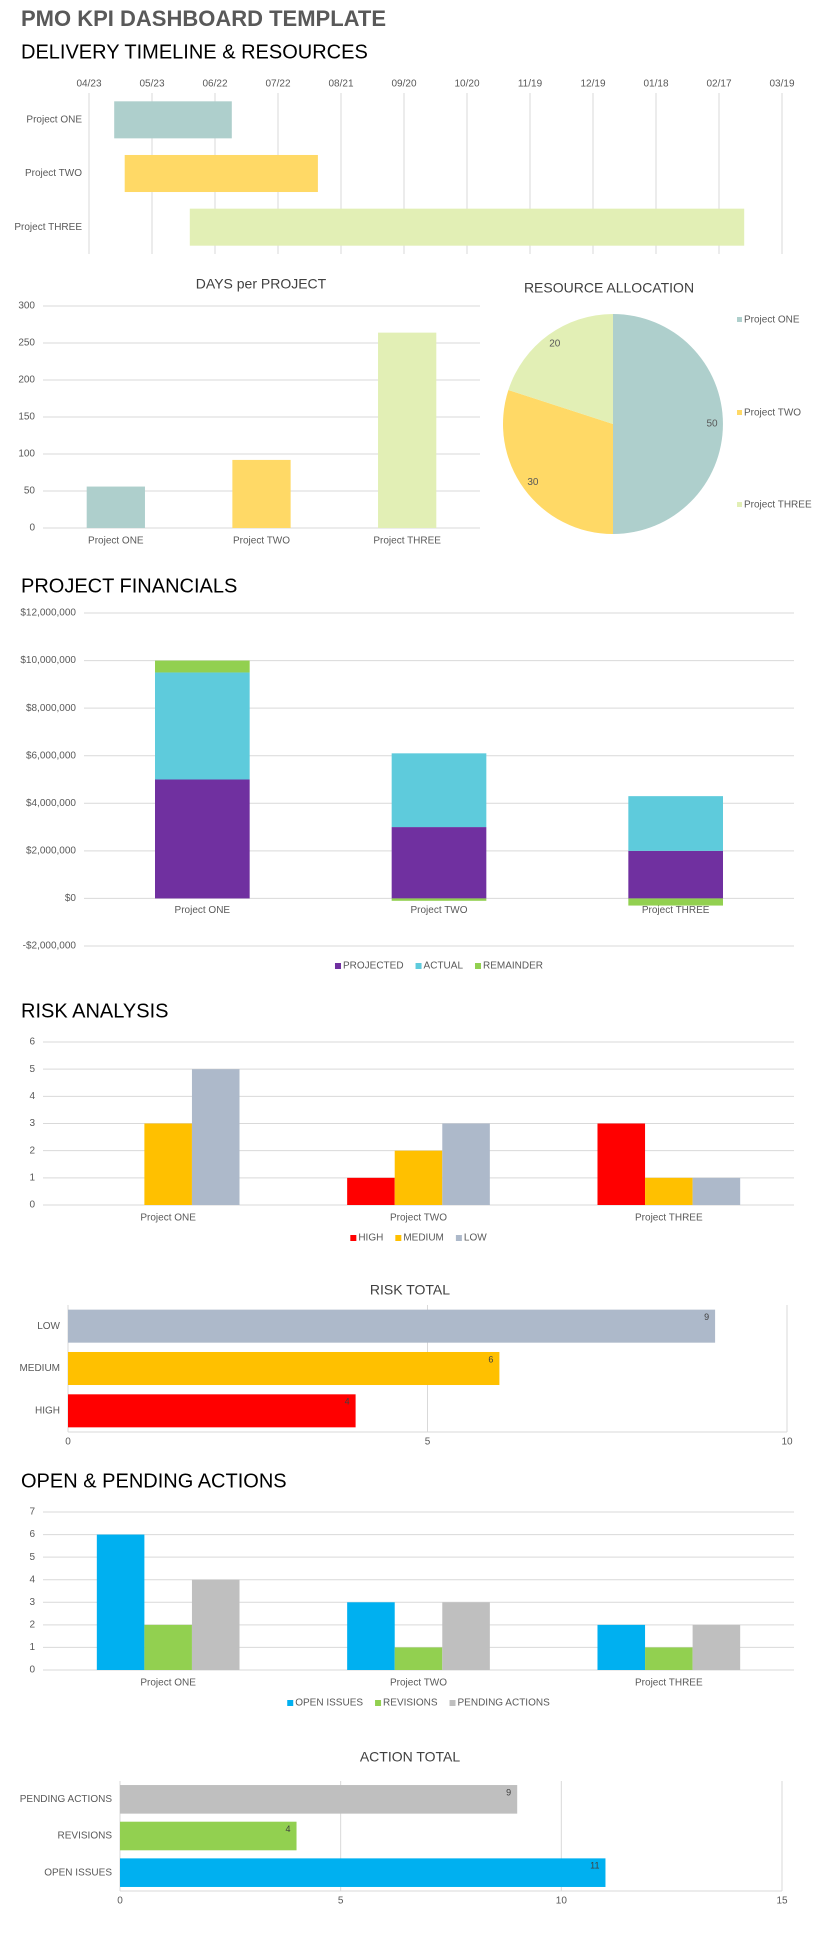 The image size is (818, 1933). I want to click on legend-label: REVISIONS, so click(410, 1703).